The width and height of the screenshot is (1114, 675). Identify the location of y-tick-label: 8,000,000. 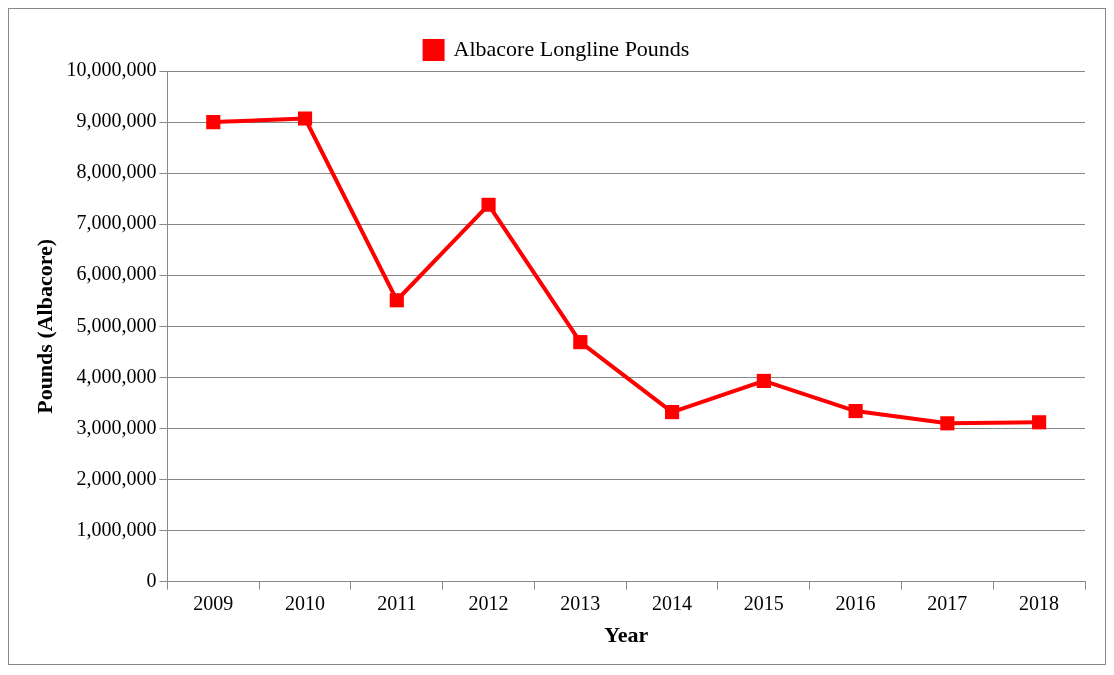
(116, 171).